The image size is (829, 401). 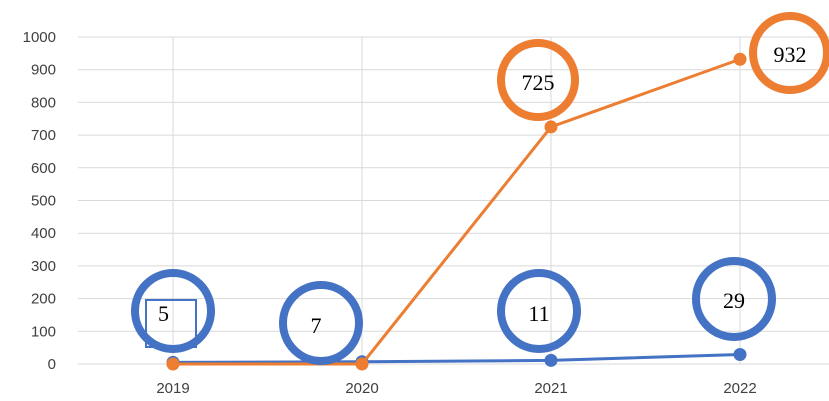 What do you see at coordinates (43, 331) in the screenshot?
I see `y-tick-label: 100` at bounding box center [43, 331].